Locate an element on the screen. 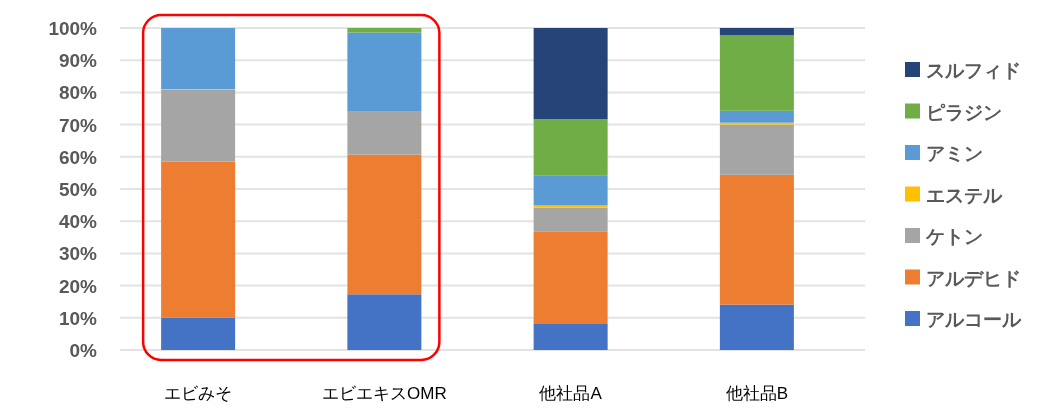 This screenshot has height=411, width=1050. y-tick-label: 20% is located at coordinates (78, 286).